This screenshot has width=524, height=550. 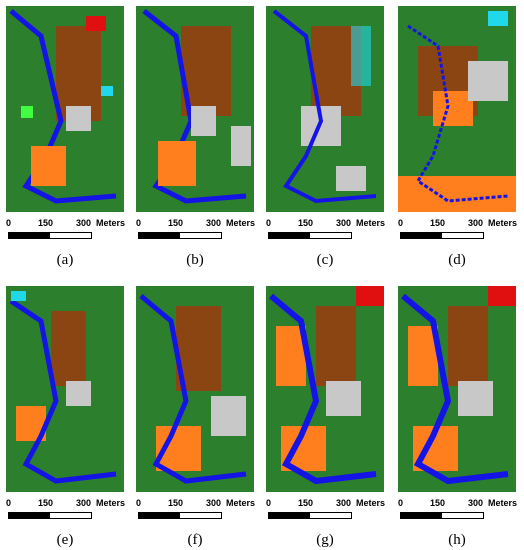 What do you see at coordinates (457, 260) in the screenshot?
I see `caption: (d)` at bounding box center [457, 260].